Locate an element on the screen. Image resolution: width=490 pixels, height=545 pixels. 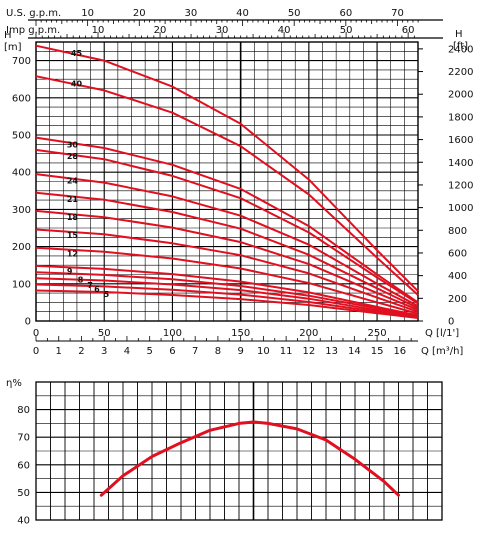
x-tick-label-m3h: 4 is located at coordinates (127, 351).